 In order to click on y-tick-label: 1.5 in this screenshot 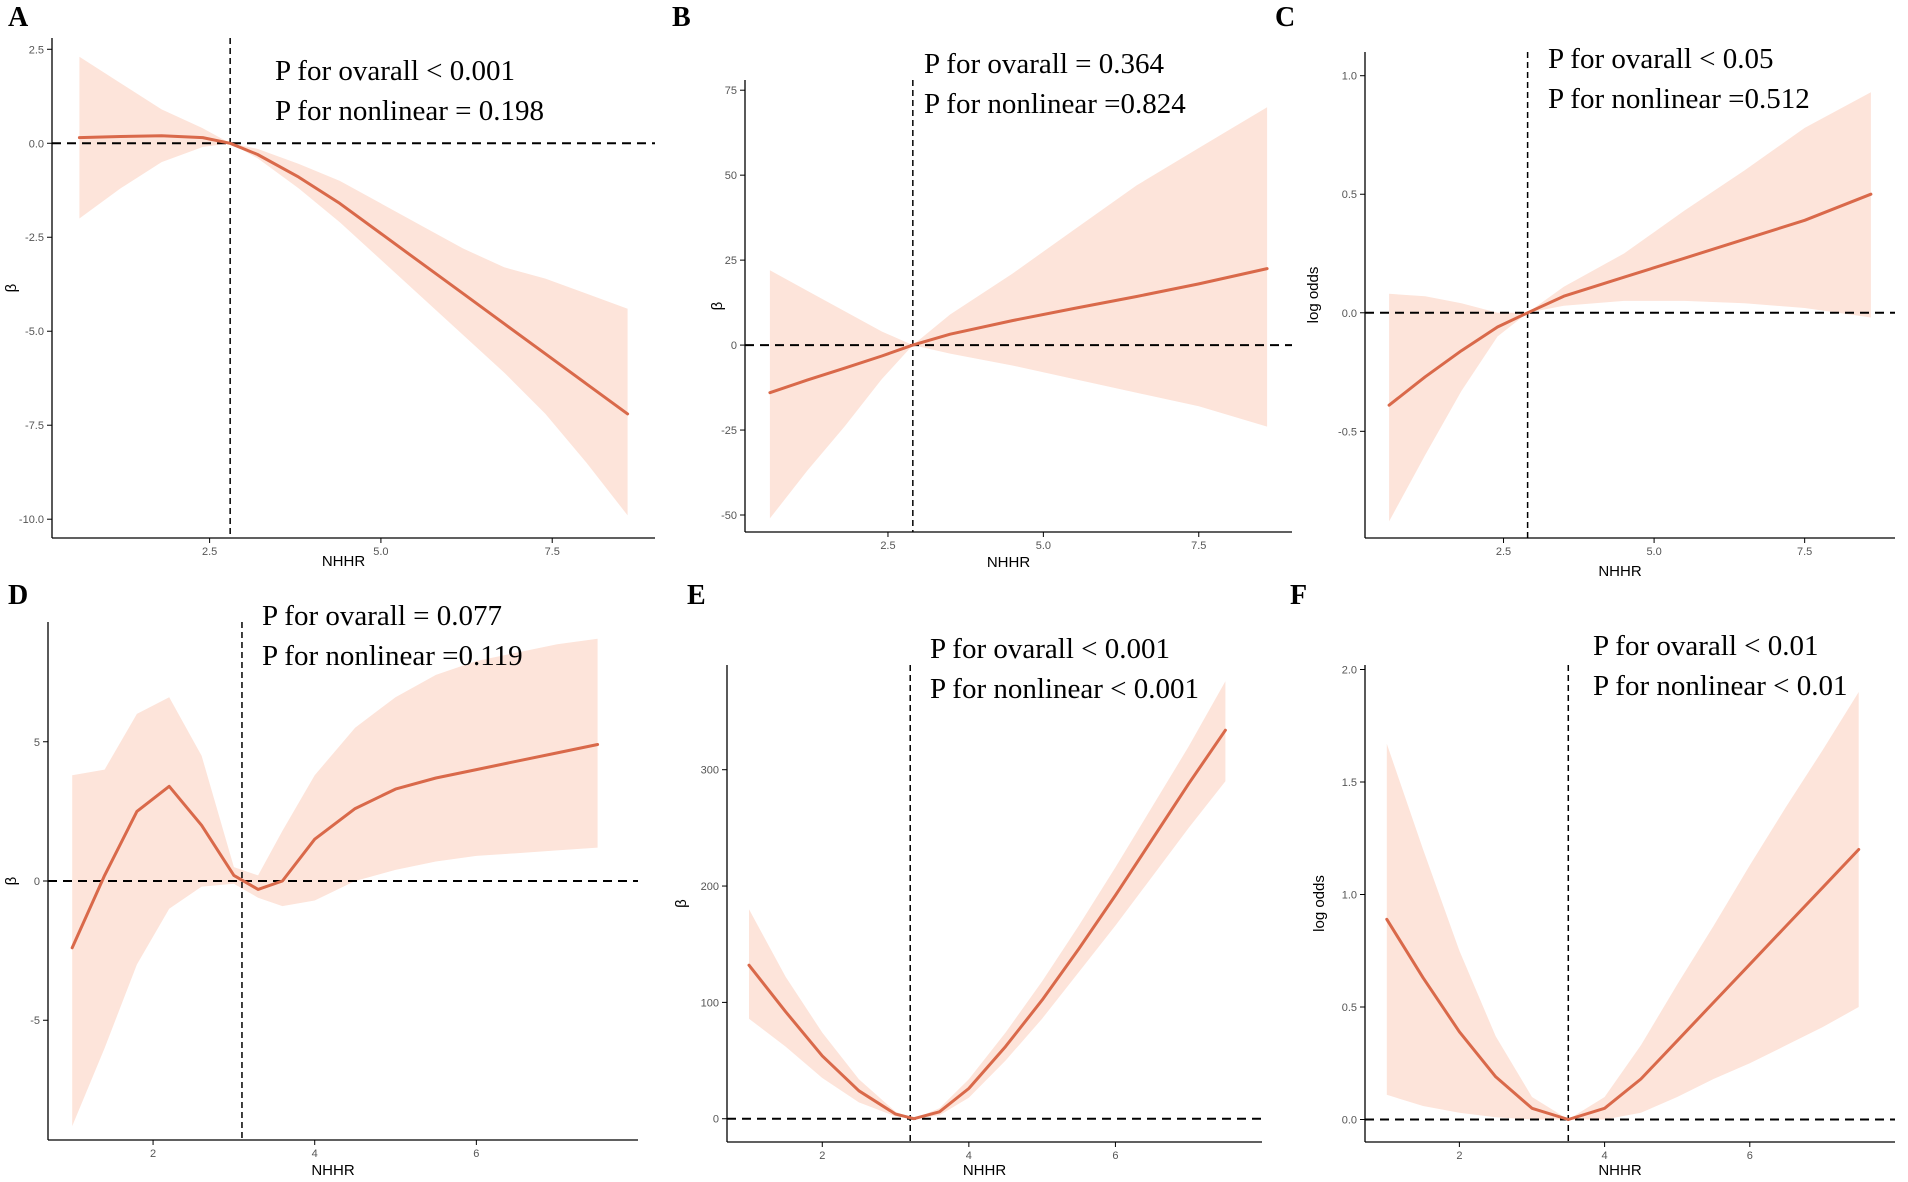, I will do `click(1349, 783)`.